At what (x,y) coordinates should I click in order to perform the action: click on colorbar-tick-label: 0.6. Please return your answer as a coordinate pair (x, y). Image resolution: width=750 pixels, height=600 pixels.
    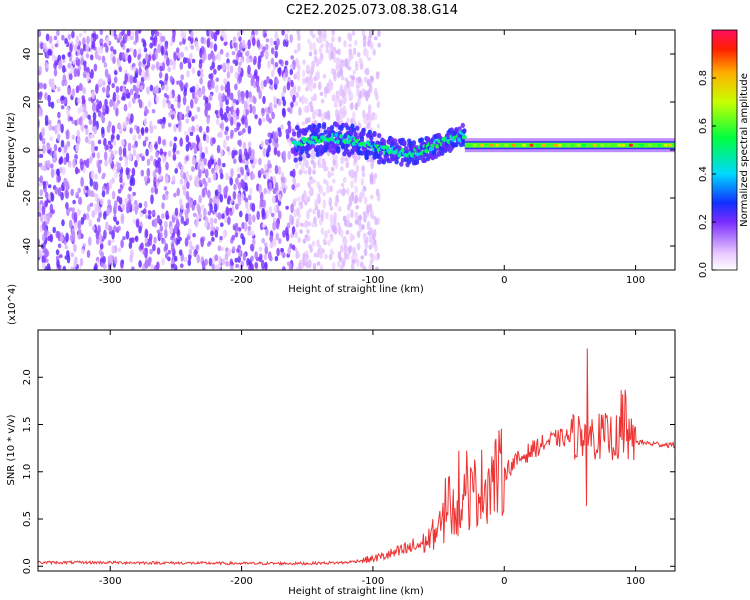
    Looking at the image, I should click on (703, 126).